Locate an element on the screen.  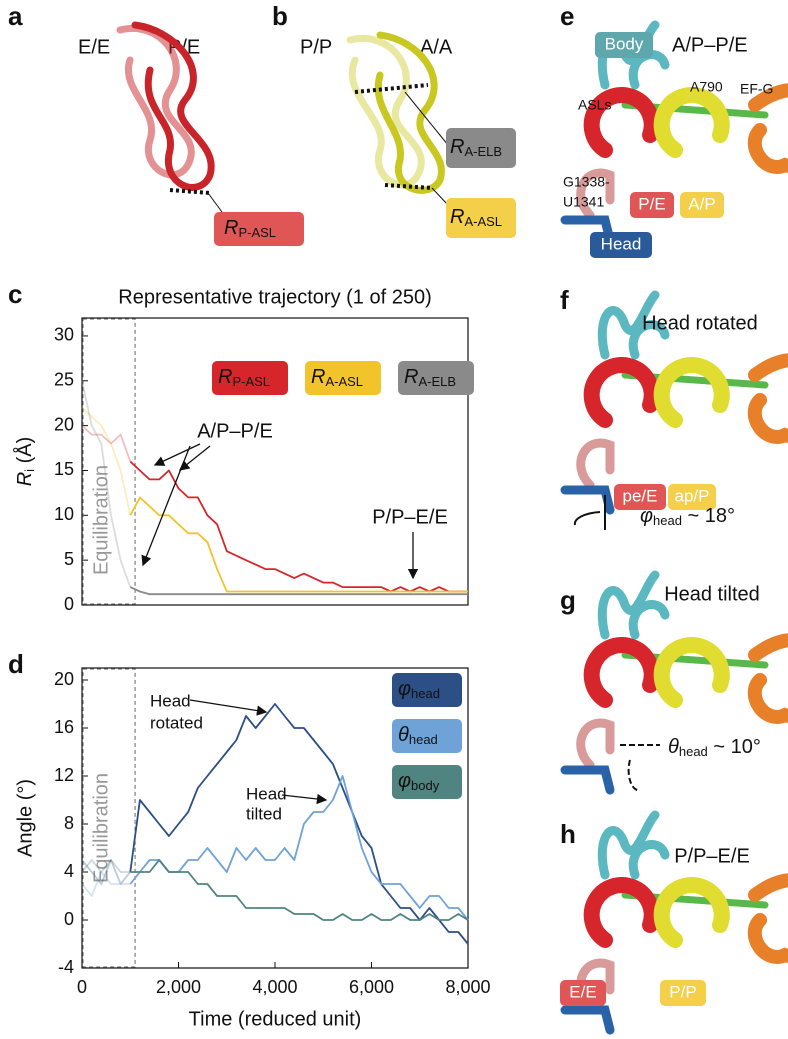
equilibration-label: Equilibration is located at coordinates (101, 520).